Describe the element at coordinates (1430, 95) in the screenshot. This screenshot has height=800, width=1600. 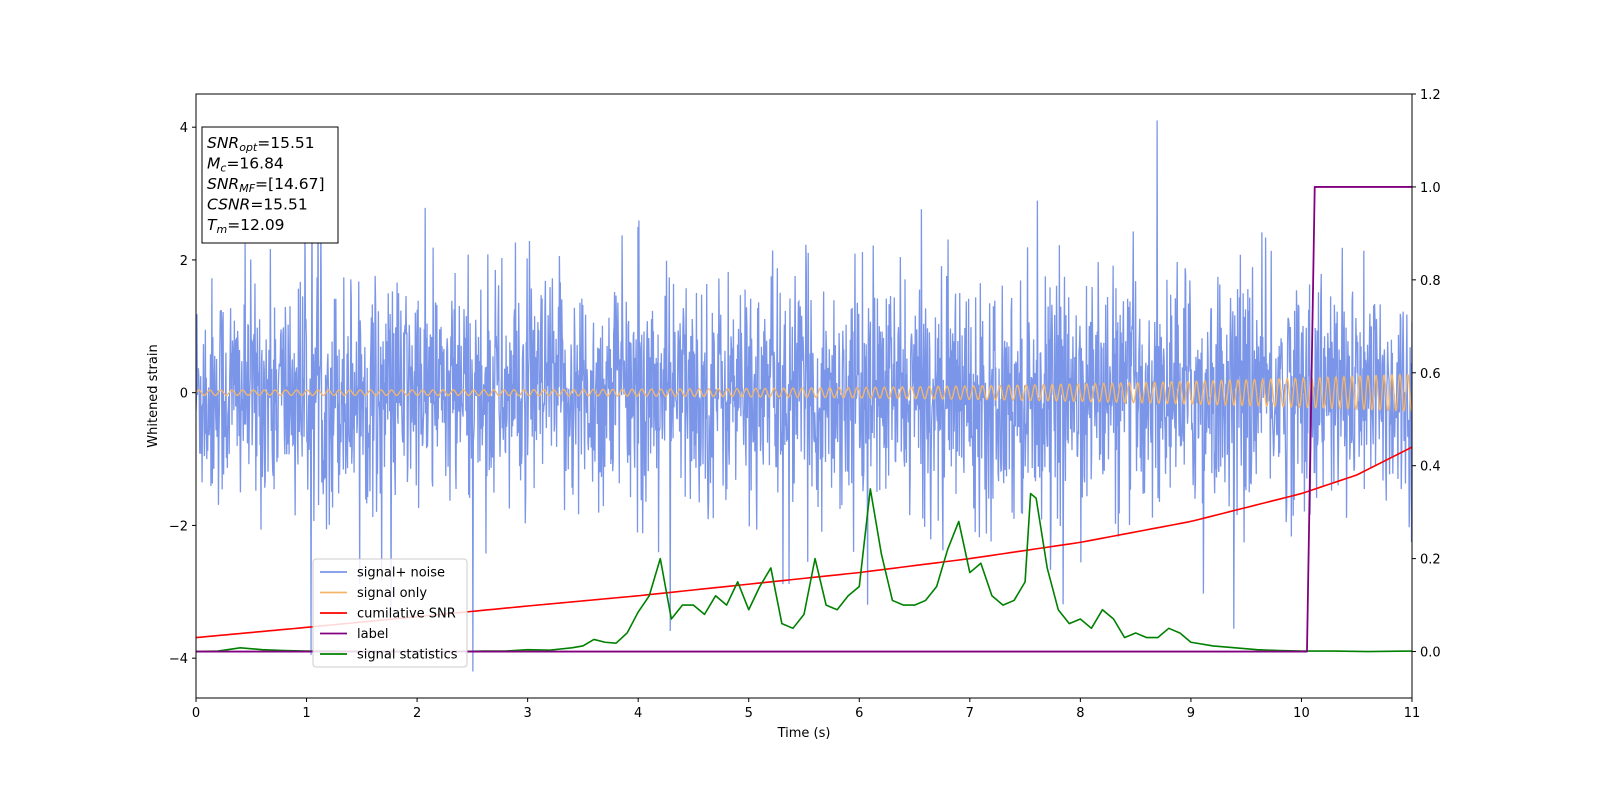
I see `y-tick-label-right: 1.2` at that location.